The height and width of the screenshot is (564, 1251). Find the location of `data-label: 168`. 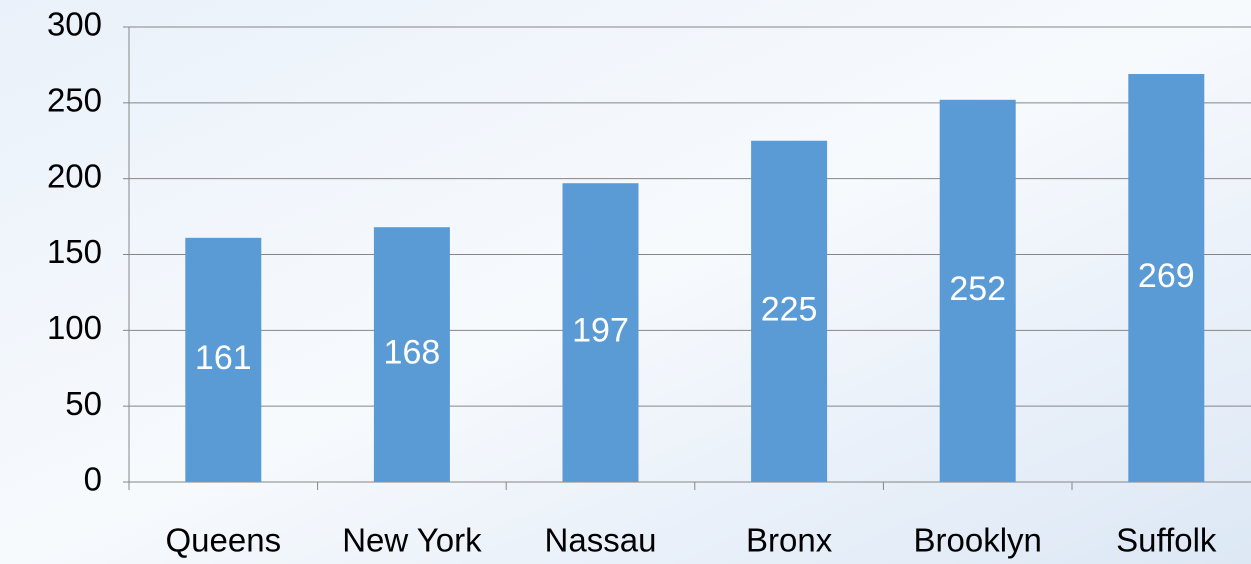

data-label: 168 is located at coordinates (412, 353).